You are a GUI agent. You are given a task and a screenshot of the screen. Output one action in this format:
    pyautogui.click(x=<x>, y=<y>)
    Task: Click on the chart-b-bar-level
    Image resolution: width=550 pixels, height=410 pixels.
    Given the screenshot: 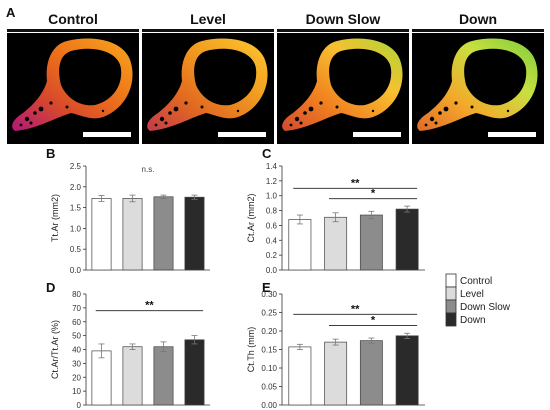 What is the action you would take?
    pyautogui.click(x=132, y=234)
    